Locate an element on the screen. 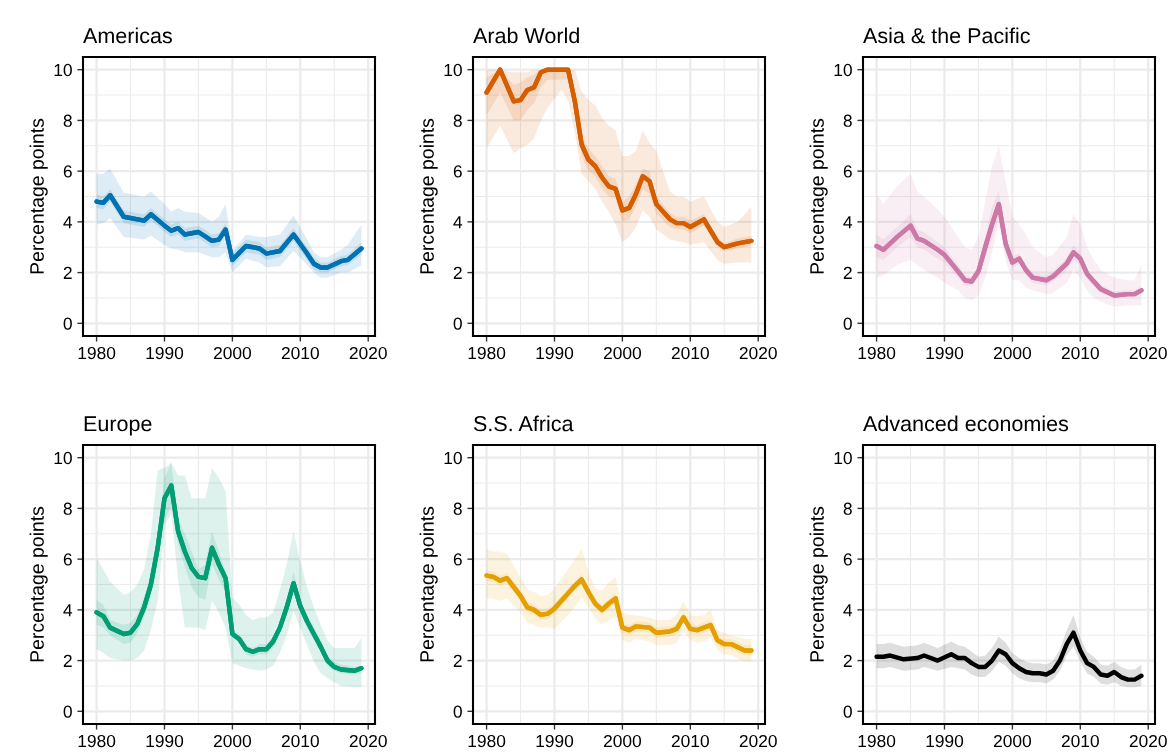 This screenshot has width=1175, height=755. chart-title: Arab World is located at coordinates (526, 35).